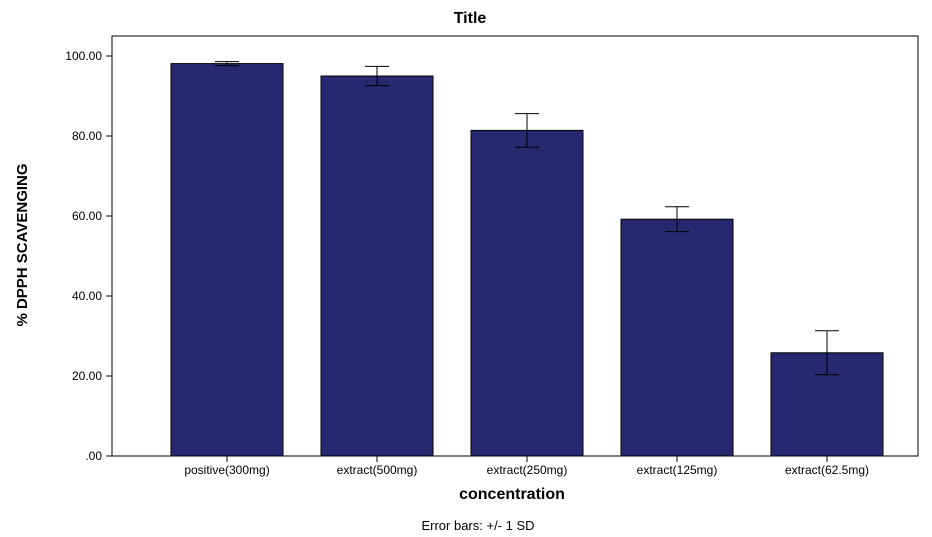  I want to click on y-tick-label: .00, so click(93, 456).